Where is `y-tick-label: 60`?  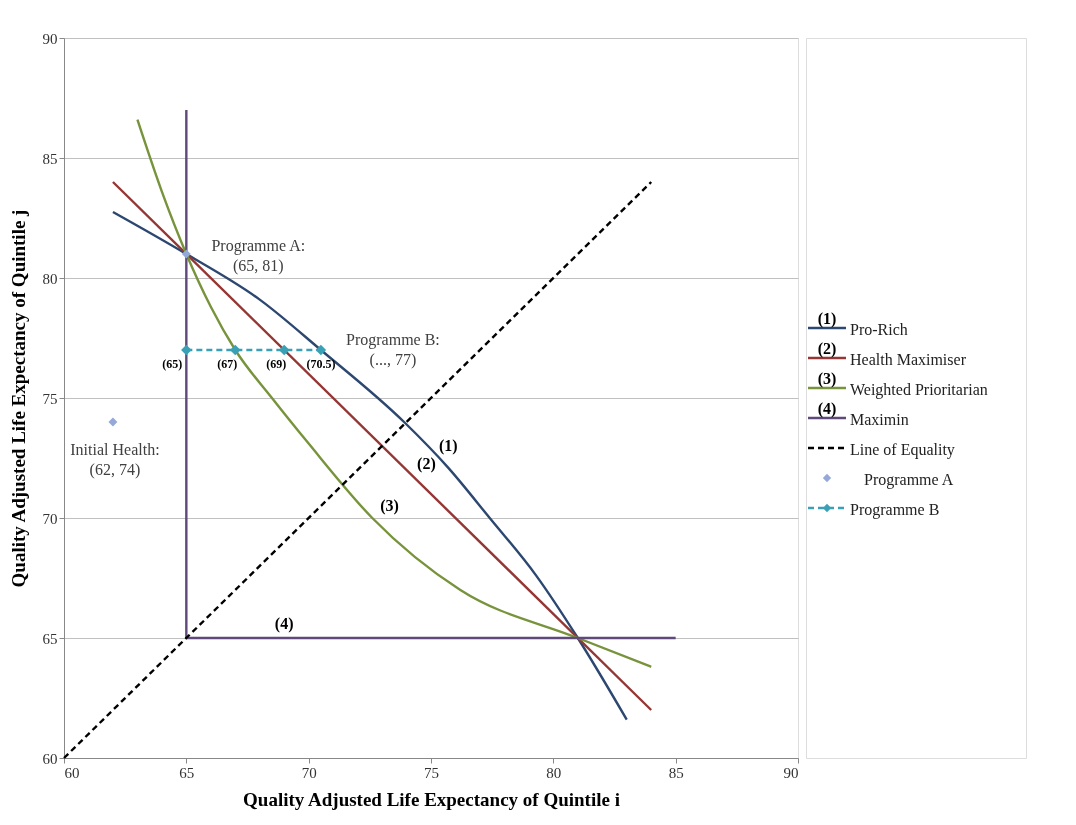
y-tick-label: 60 is located at coordinates (50, 758).